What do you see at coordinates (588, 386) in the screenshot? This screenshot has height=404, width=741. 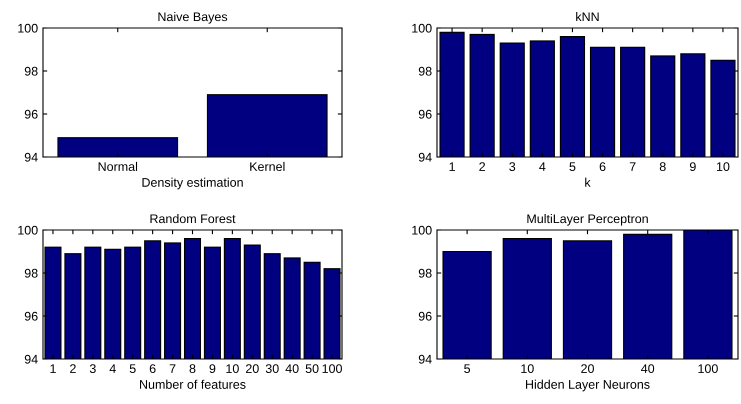 I see `x-axis-title: Hidden Layer Neurons` at bounding box center [588, 386].